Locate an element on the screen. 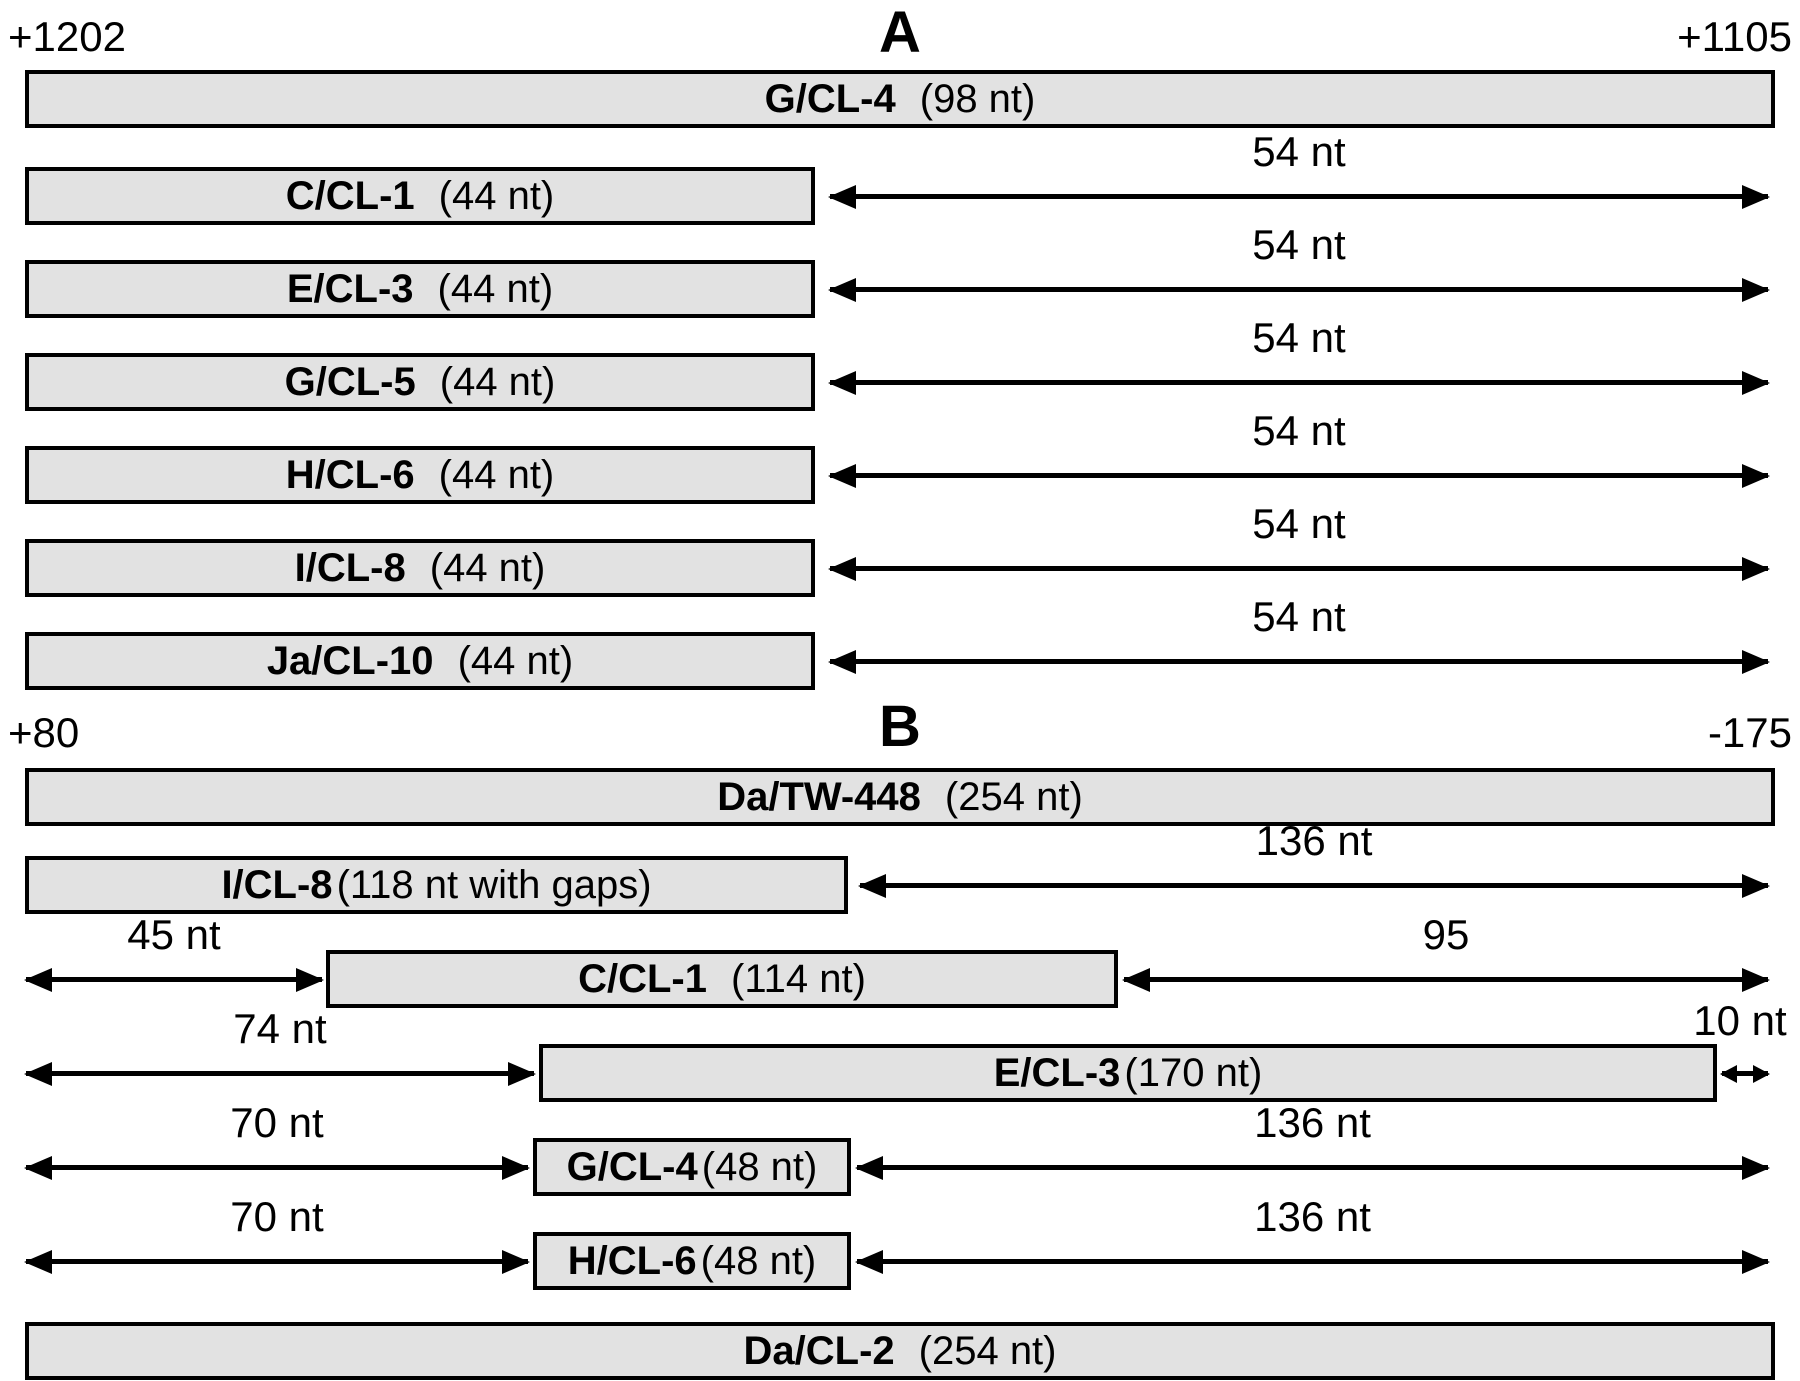 This screenshot has height=1381, width=1800. clone-name: Da/CL-2 is located at coordinates (819, 1350).